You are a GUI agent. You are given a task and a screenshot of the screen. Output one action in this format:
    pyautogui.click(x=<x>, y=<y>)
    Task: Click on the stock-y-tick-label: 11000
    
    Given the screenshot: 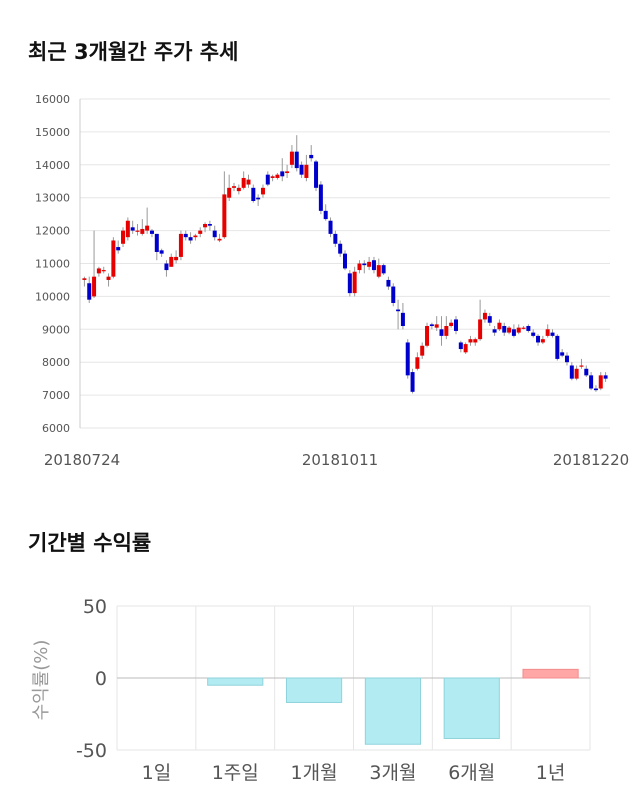 What is the action you would take?
    pyautogui.click(x=52, y=264)
    